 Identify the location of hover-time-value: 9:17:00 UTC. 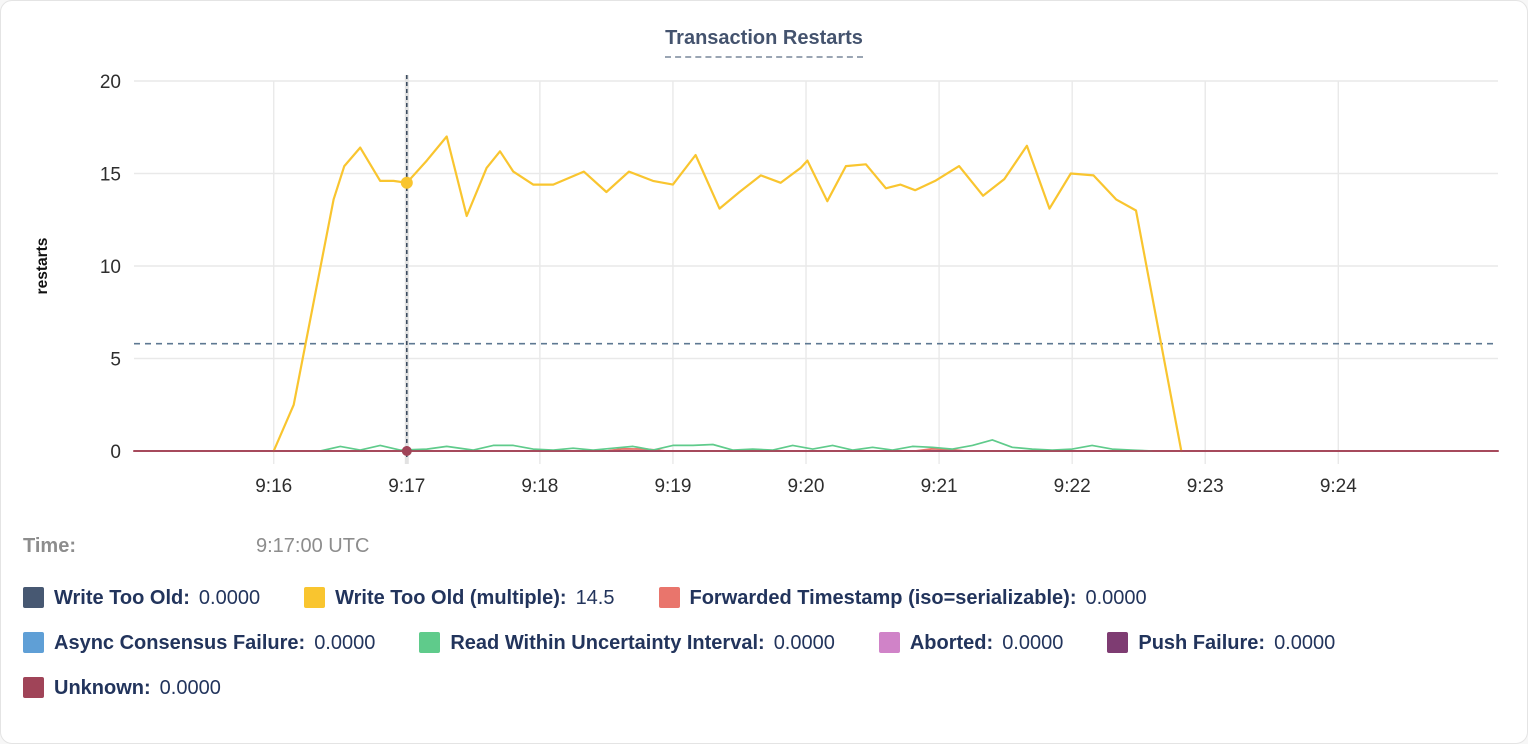
(313, 546).